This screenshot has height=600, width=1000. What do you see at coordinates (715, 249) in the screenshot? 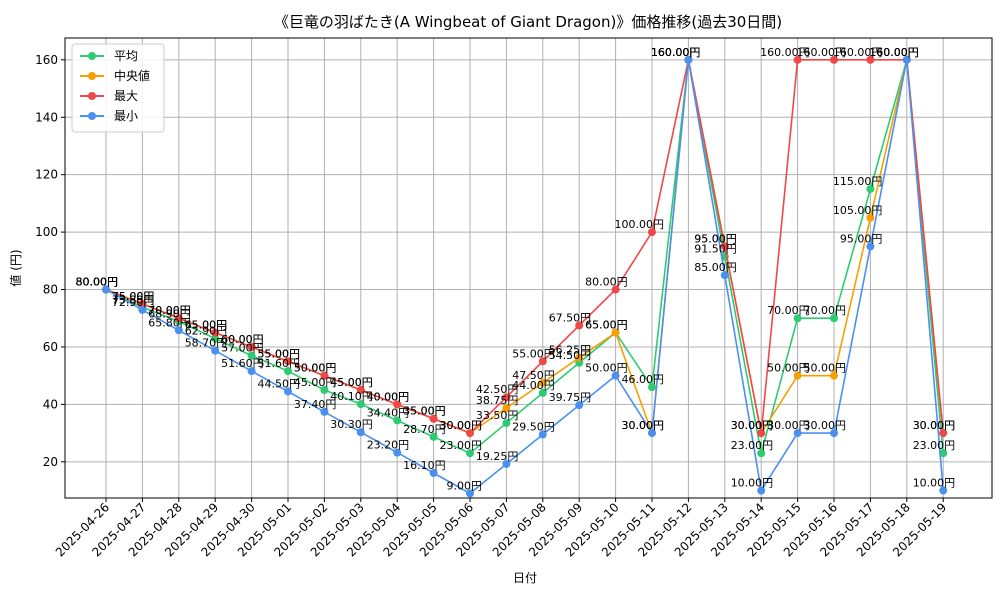
I see `data-label-mean-17: 91.50円` at bounding box center [715, 249].